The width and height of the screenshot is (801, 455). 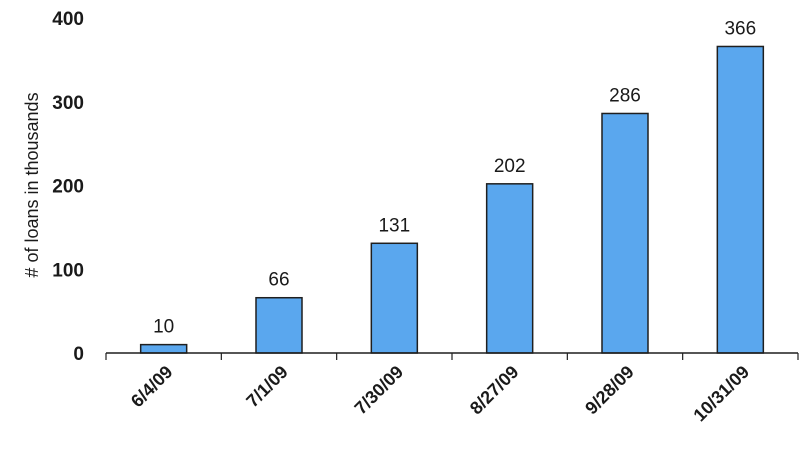 What do you see at coordinates (68, 19) in the screenshot?
I see `y-tick-label: 400` at bounding box center [68, 19].